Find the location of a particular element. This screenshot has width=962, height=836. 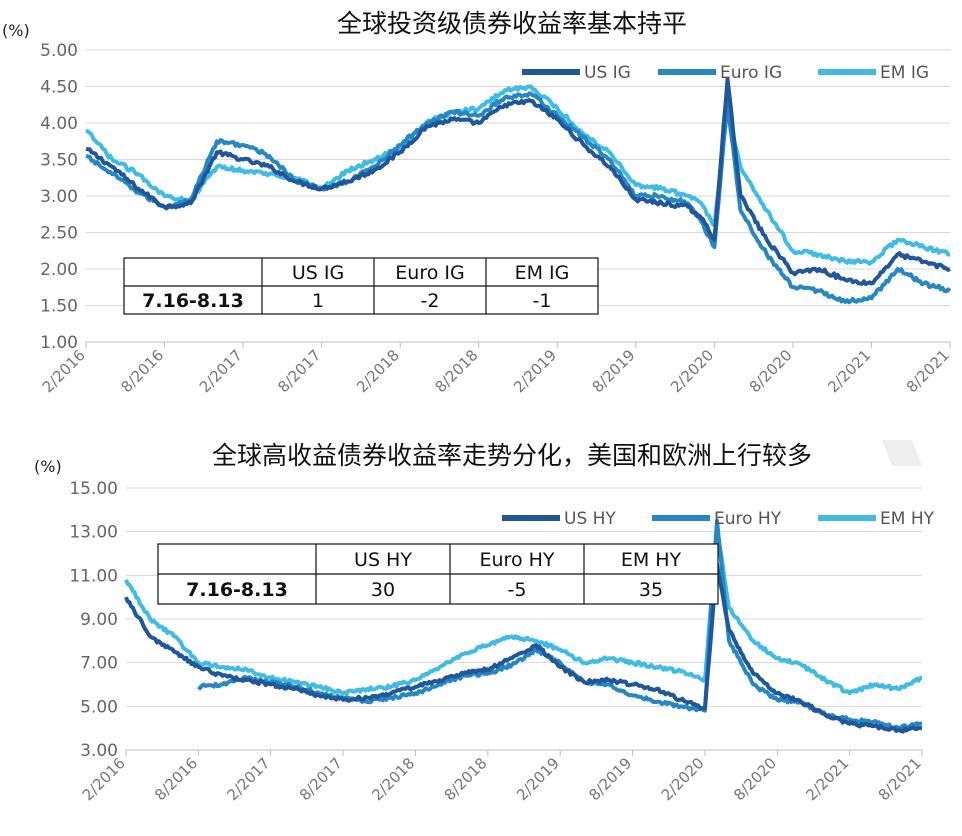

chart2-y-tick-label: 15.00 is located at coordinates (93, 489).